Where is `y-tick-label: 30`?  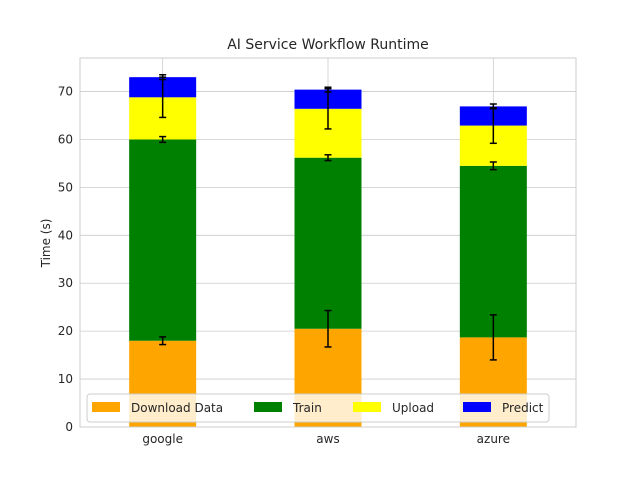
y-tick-label: 30 is located at coordinates (65, 283).